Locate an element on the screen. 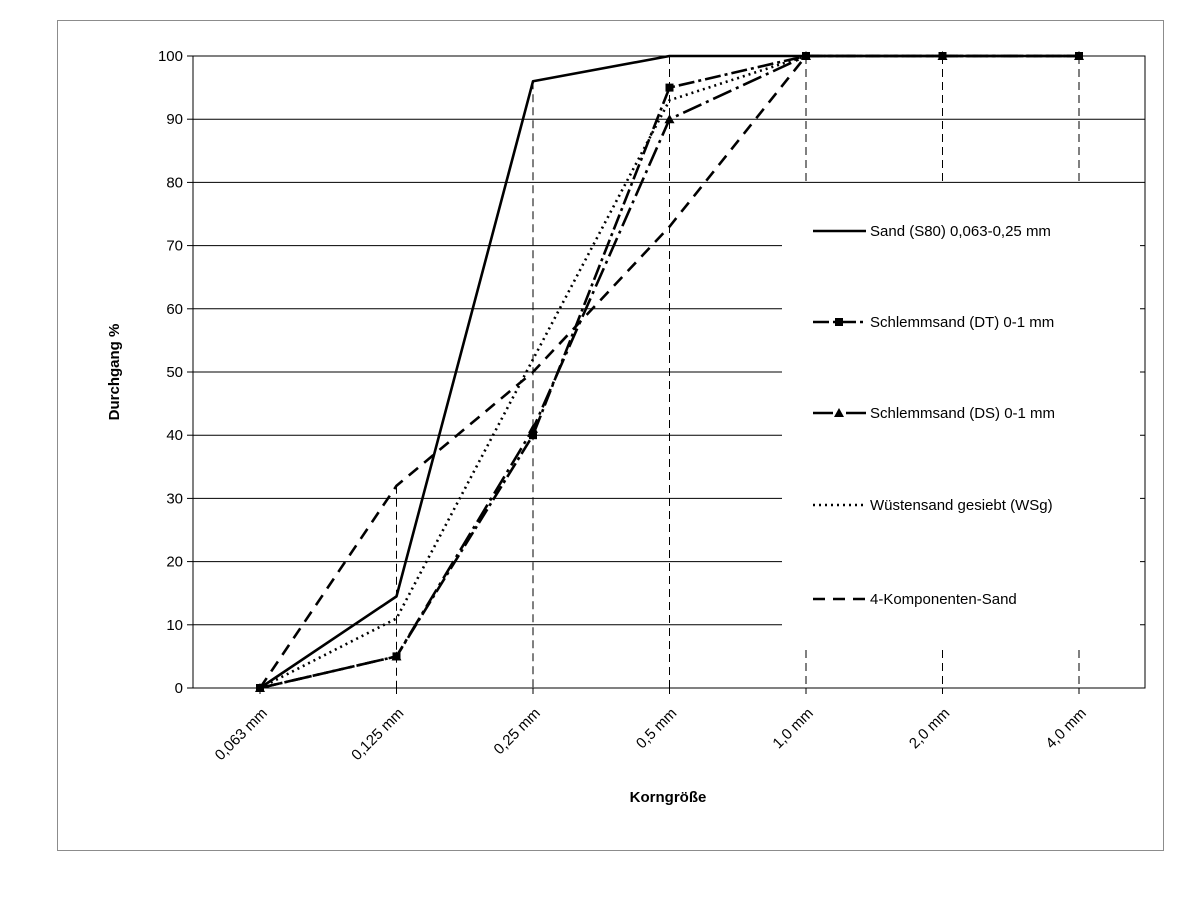 The height and width of the screenshot is (922, 1200). legend-item: 4-Komponenten-Sand is located at coordinates (915, 599).